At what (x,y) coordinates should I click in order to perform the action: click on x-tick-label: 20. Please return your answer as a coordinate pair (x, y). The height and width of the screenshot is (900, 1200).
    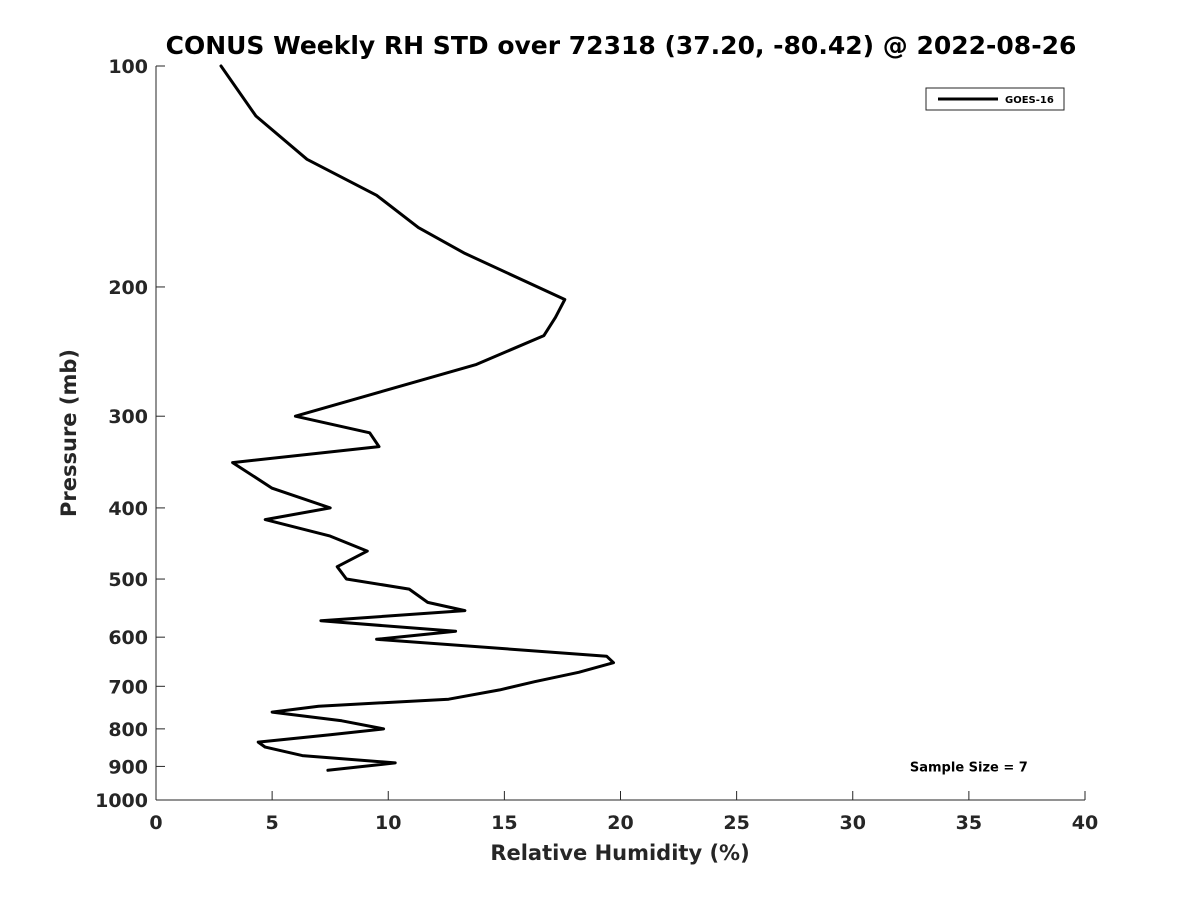
    Looking at the image, I should click on (620, 823).